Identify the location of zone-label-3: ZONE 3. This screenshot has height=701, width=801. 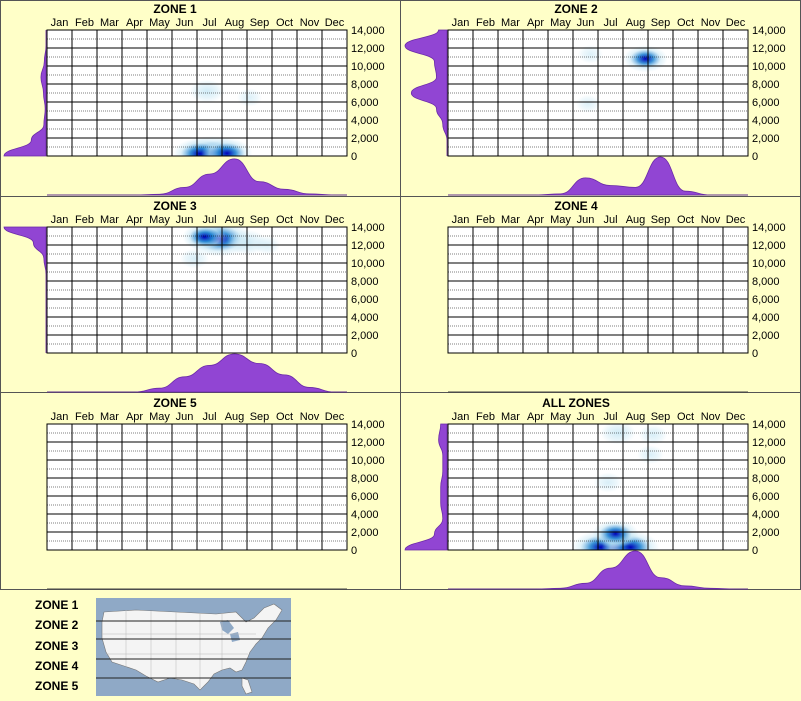
(57, 646).